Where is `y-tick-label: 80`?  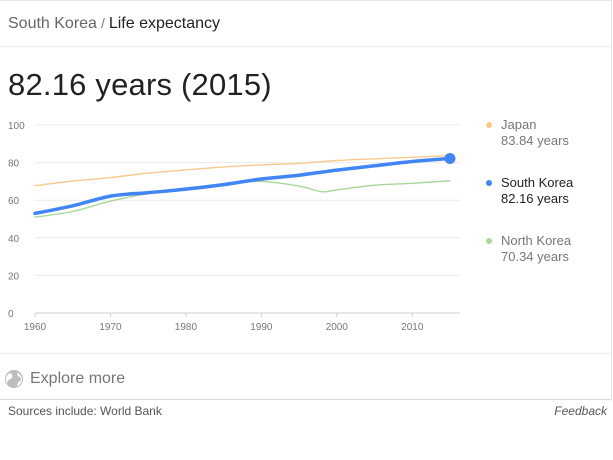
y-tick-label: 80 is located at coordinates (14, 164).